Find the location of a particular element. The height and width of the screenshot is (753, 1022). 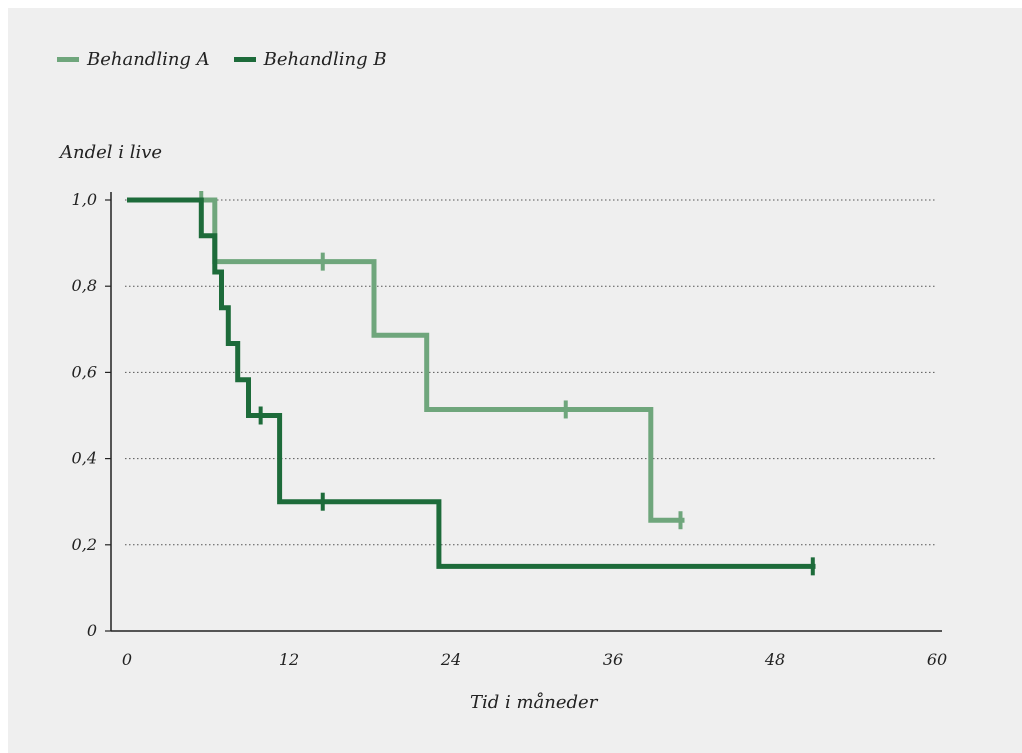

y-tick-label-2: 0,4 is located at coordinates (84, 458).